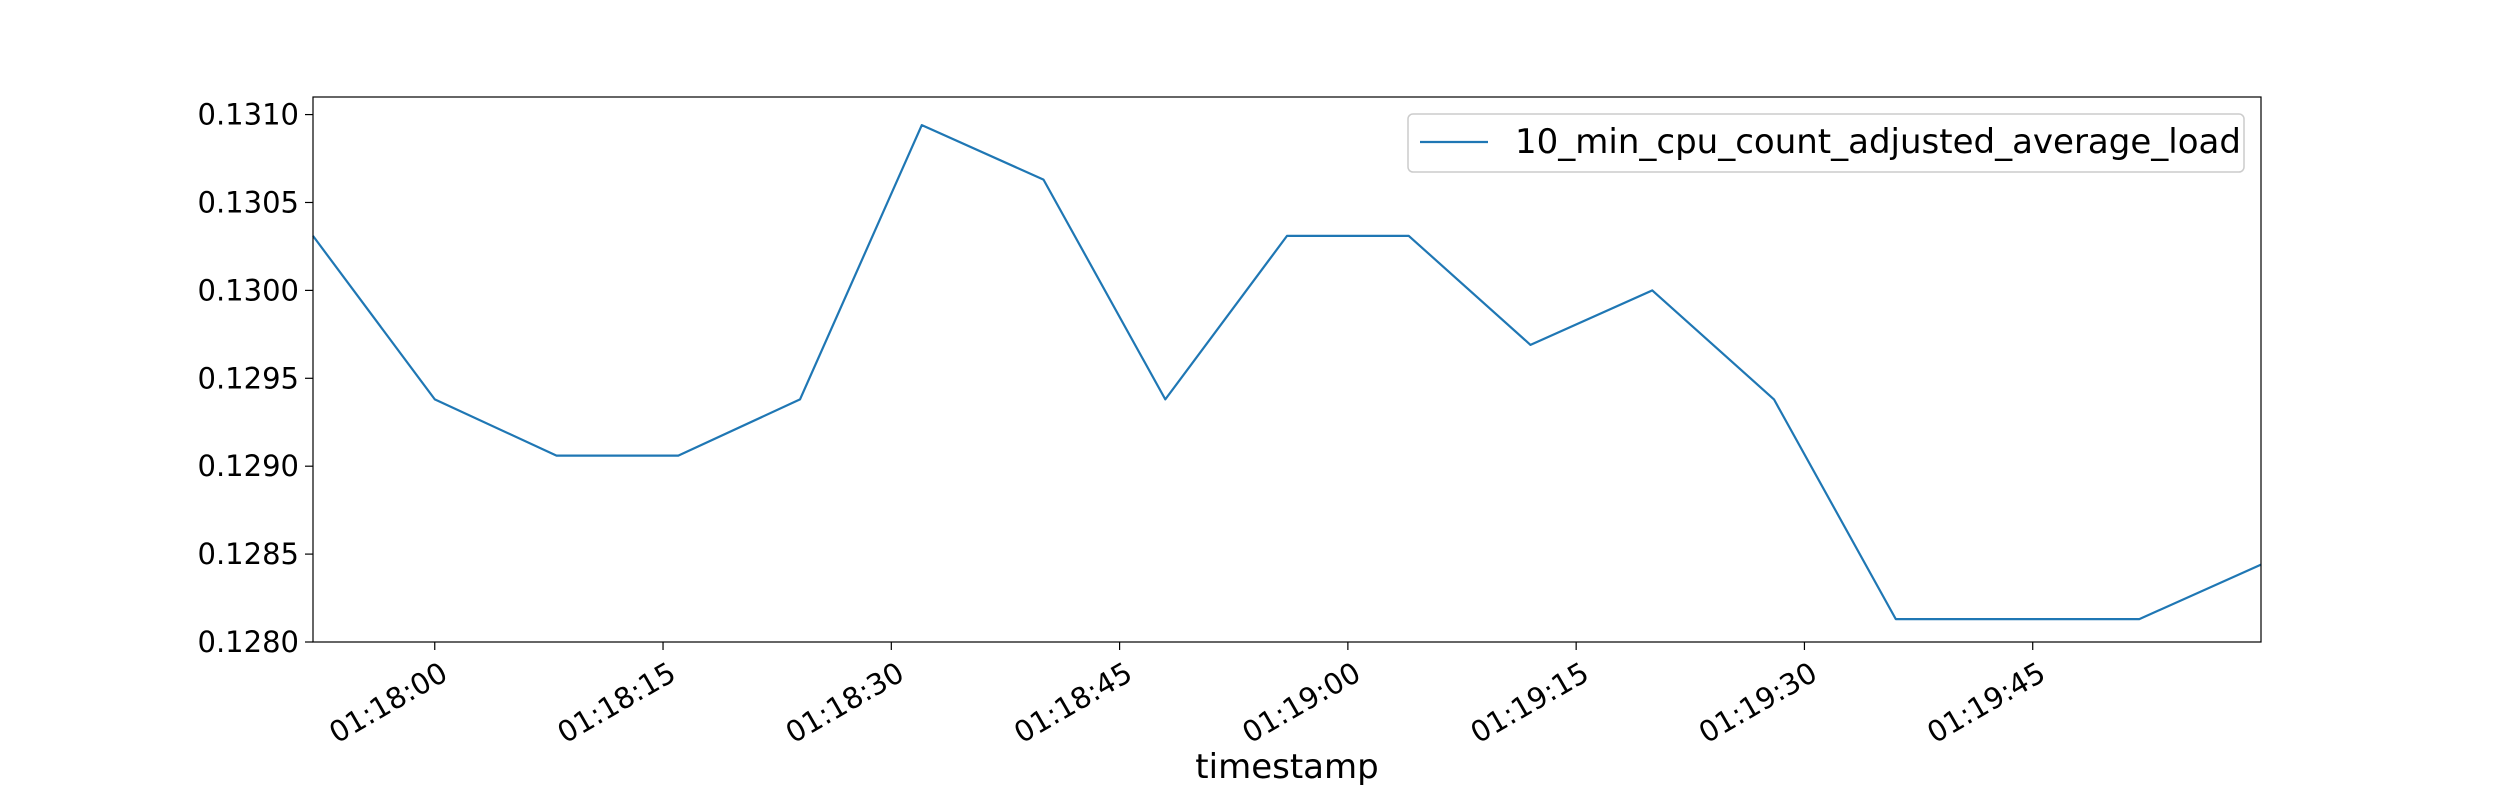  I want to click on x-tick-label: 01:18:30, so click(845, 702).